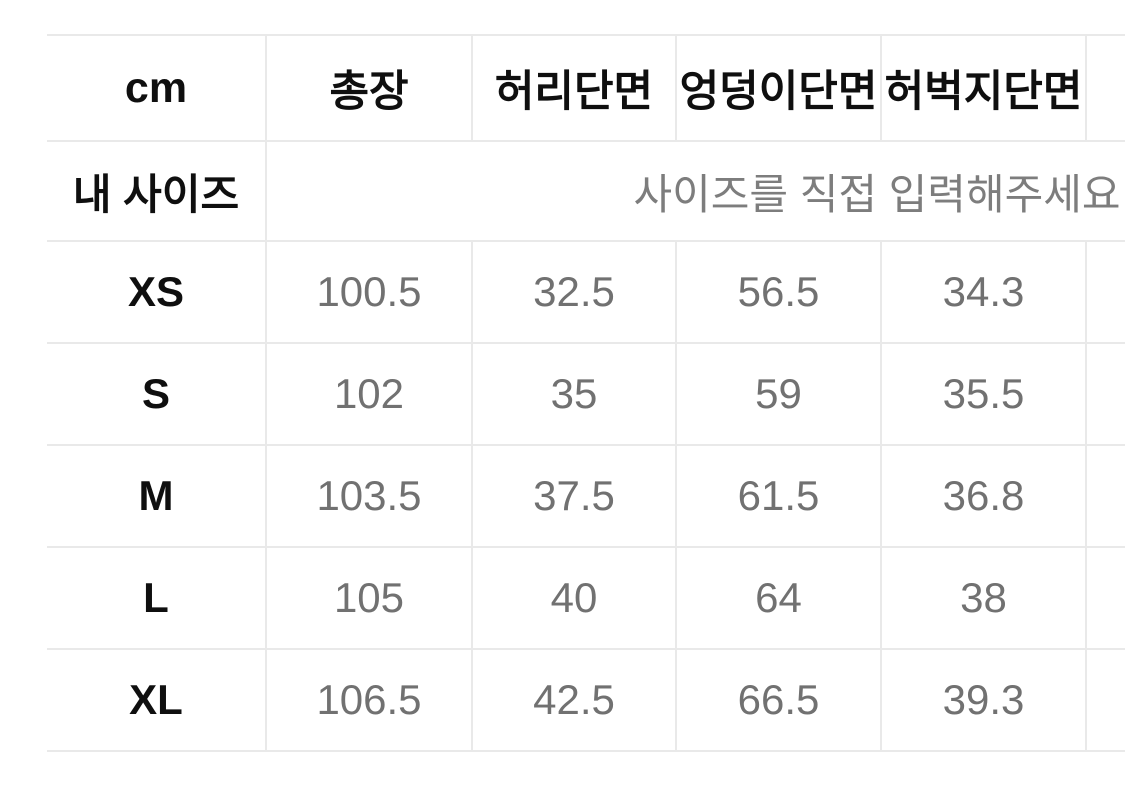 This screenshot has width=1125, height=791. I want to click on size-value-waist: 32.5, so click(573, 291).